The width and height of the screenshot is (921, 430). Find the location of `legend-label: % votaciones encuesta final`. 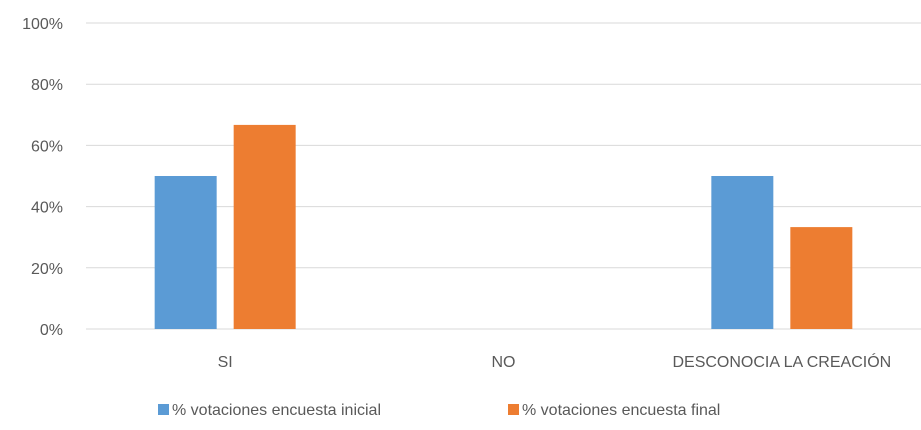

legend-label: % votaciones encuesta final is located at coordinates (621, 410).